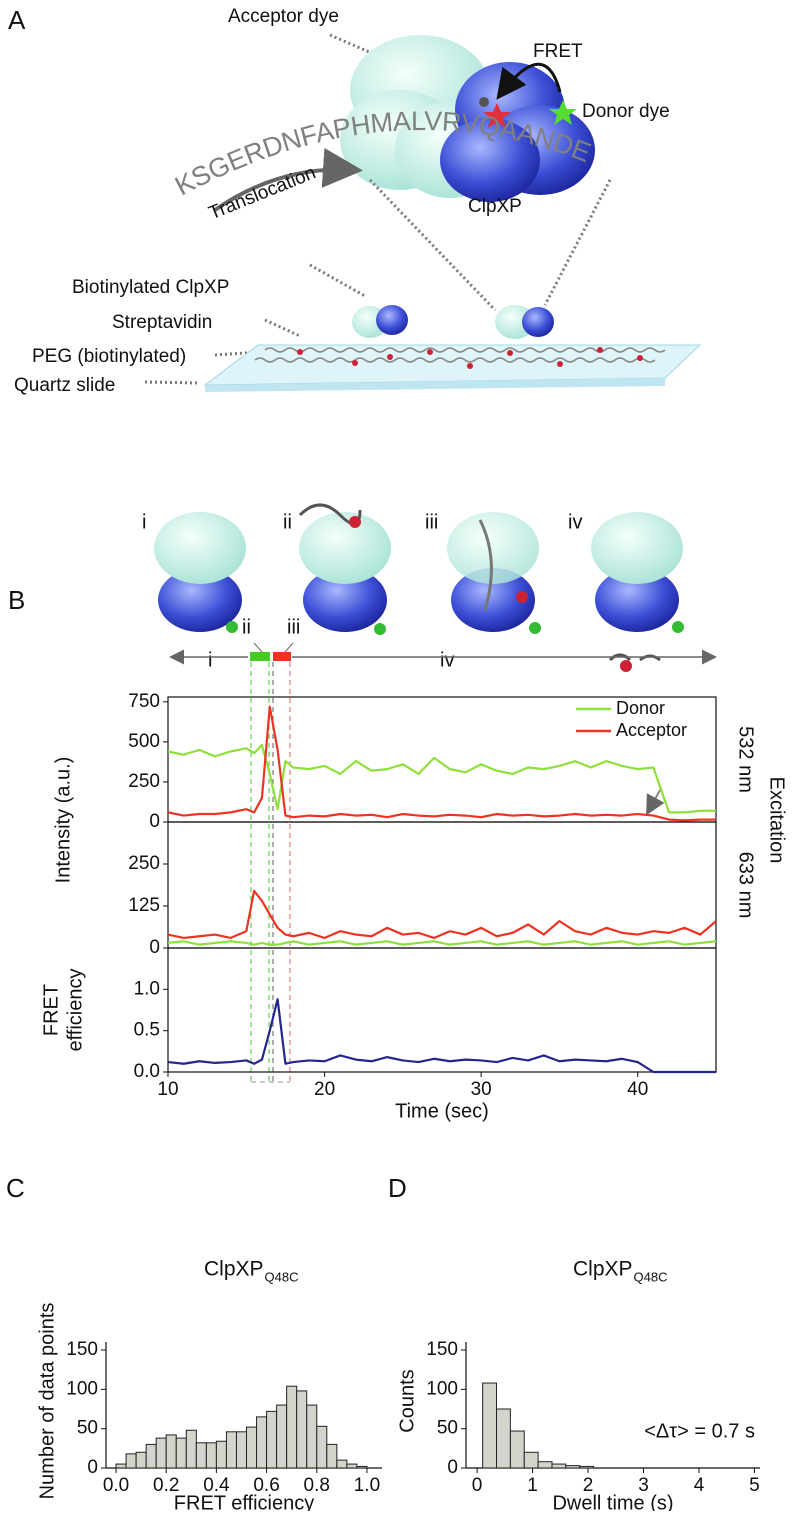  I want to click on annotation: <Δτ> = 0.7 s, so click(699, 1431).